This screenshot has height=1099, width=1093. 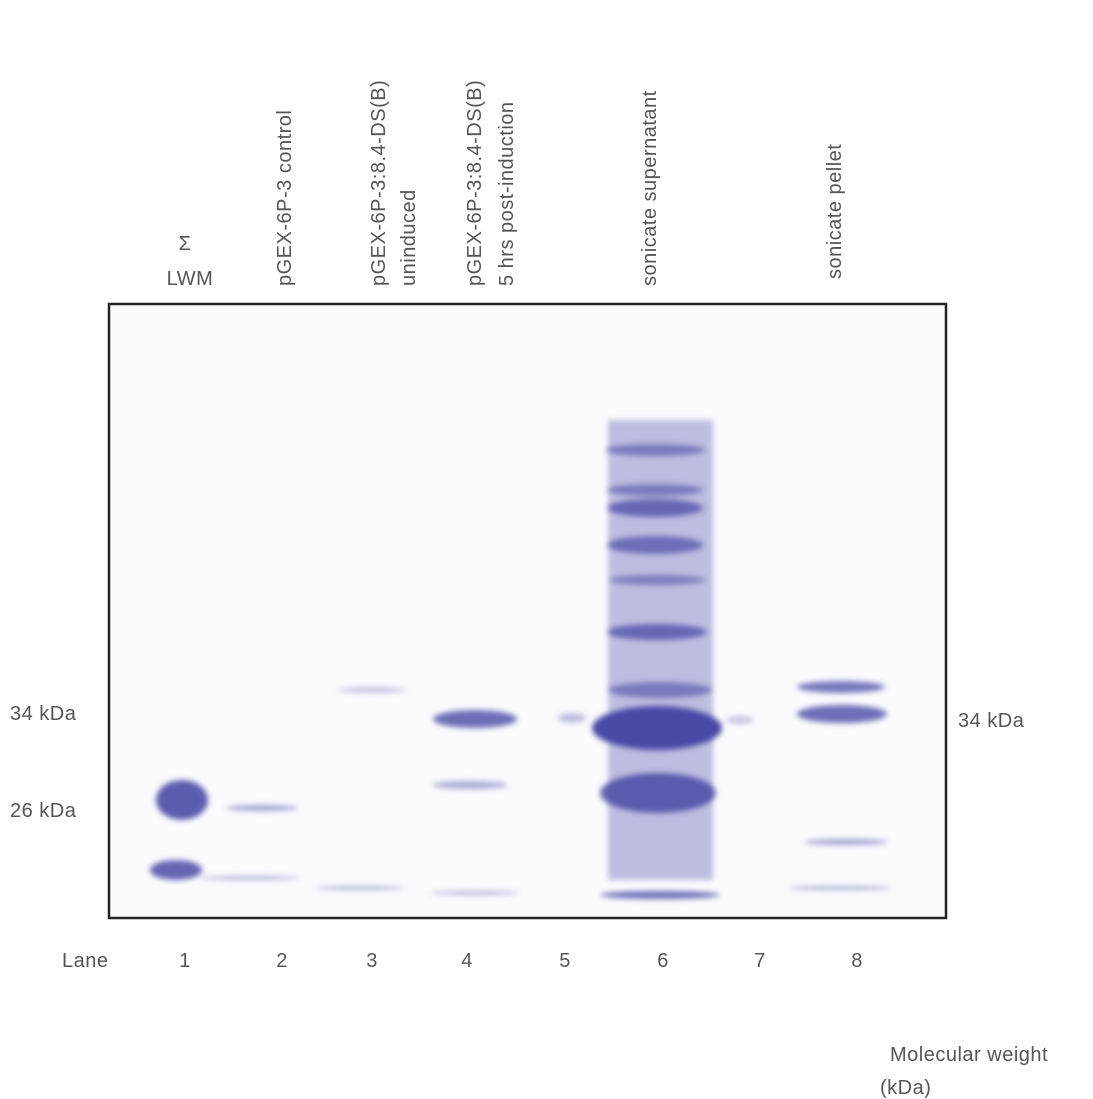 What do you see at coordinates (467, 961) in the screenshot?
I see `lane-number: 4` at bounding box center [467, 961].